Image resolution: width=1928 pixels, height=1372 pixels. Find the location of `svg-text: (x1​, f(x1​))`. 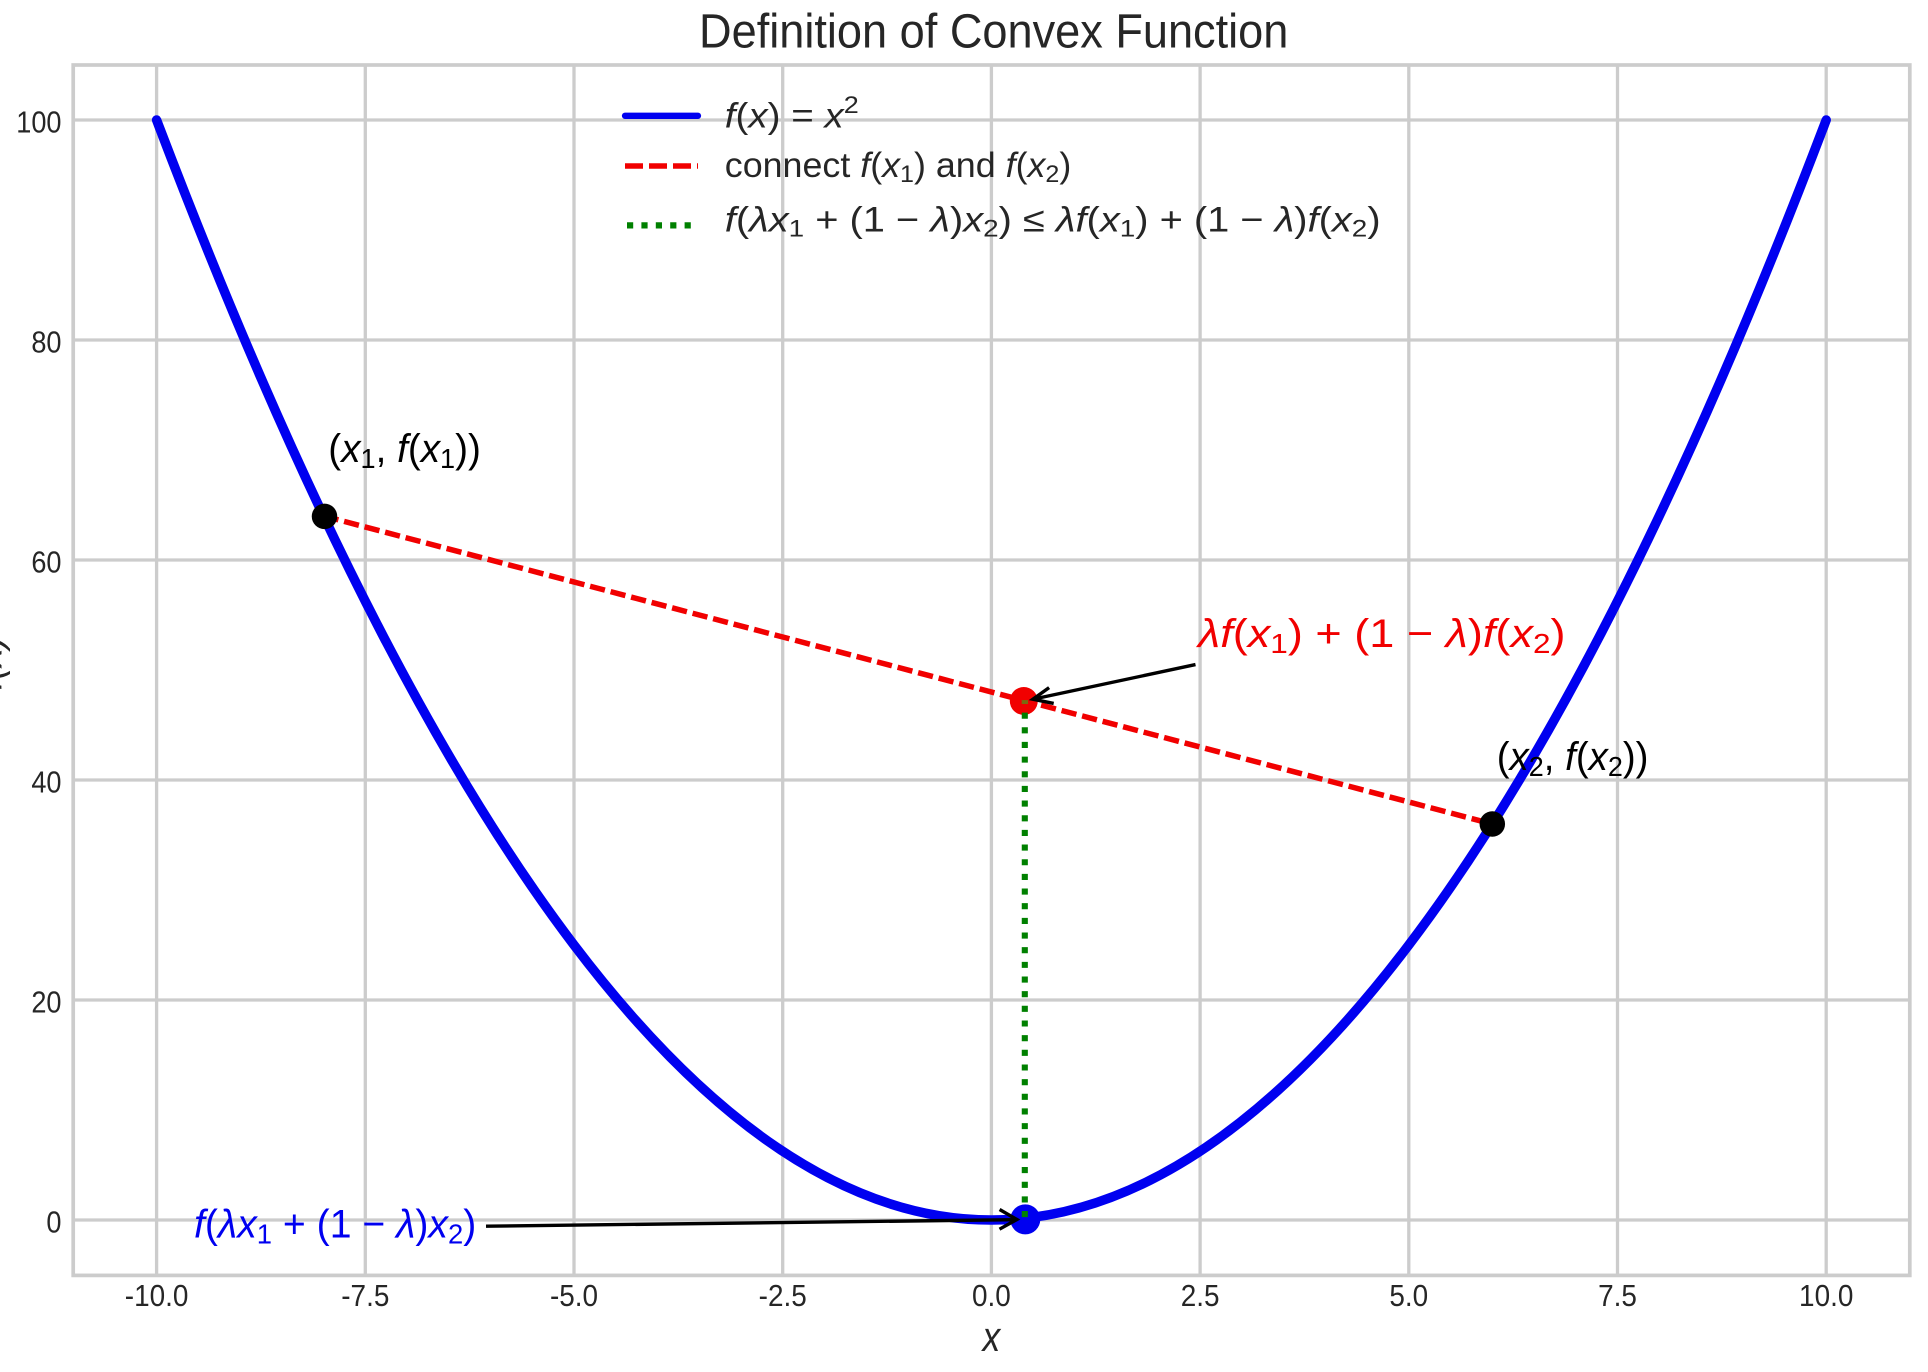

svg-text: (x1​, f(x1​)) is located at coordinates (404, 450).